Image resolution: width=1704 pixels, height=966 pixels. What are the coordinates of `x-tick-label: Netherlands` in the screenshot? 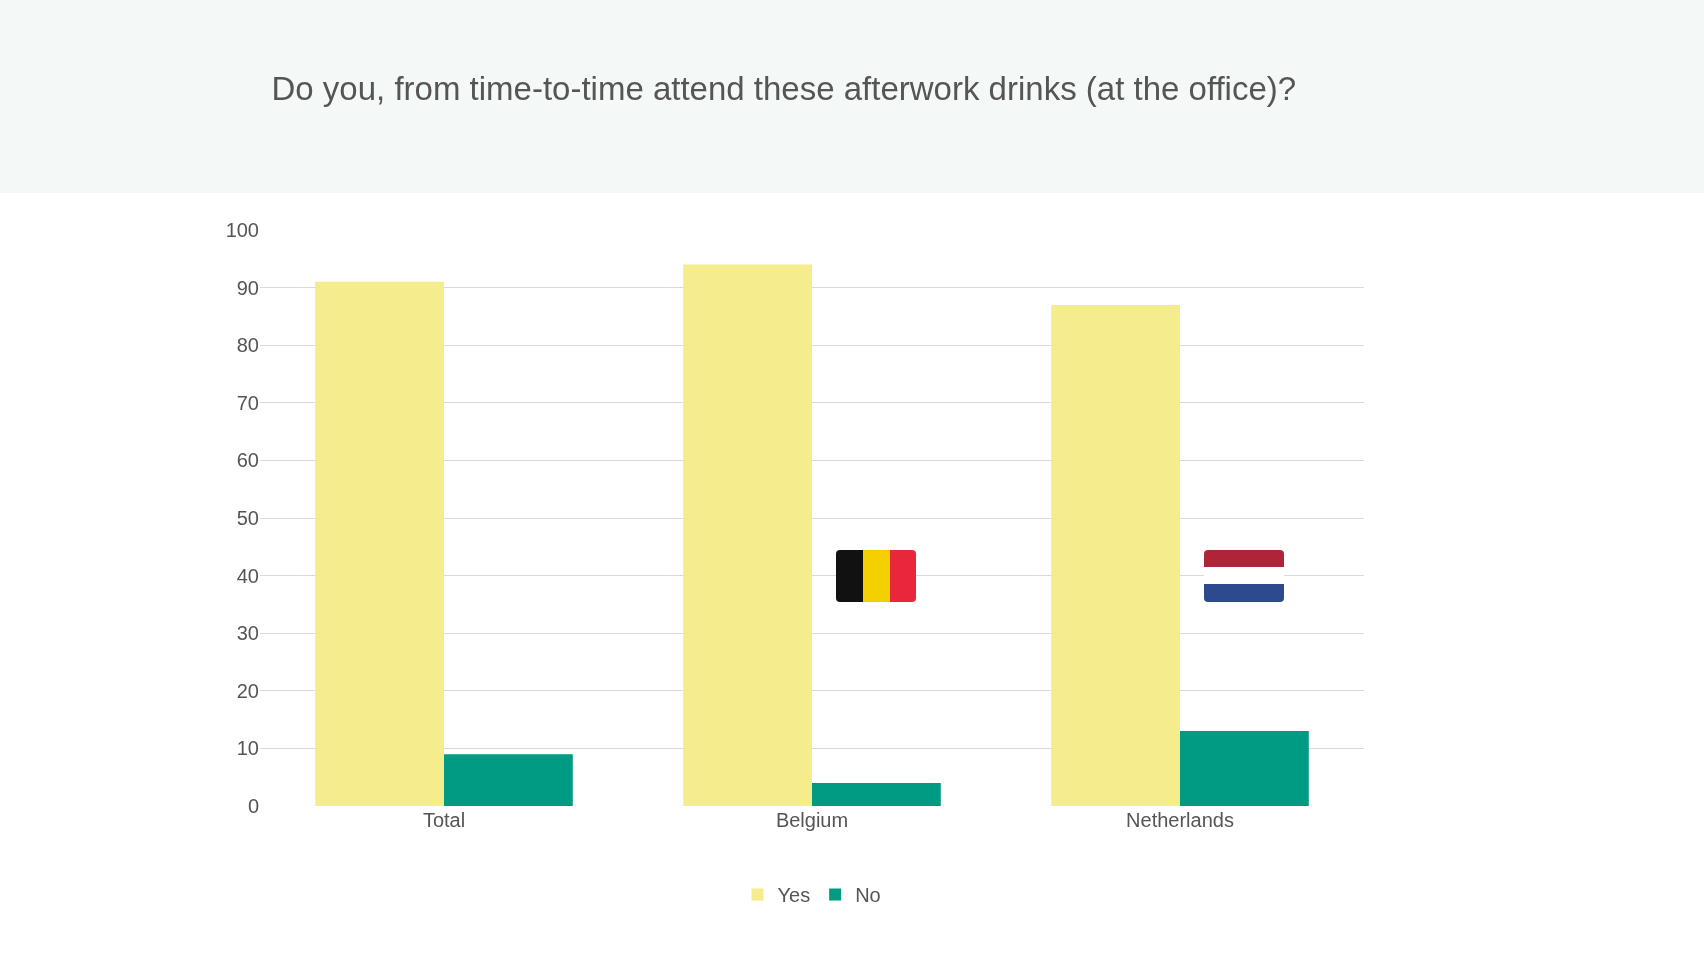 It's located at (1180, 820).